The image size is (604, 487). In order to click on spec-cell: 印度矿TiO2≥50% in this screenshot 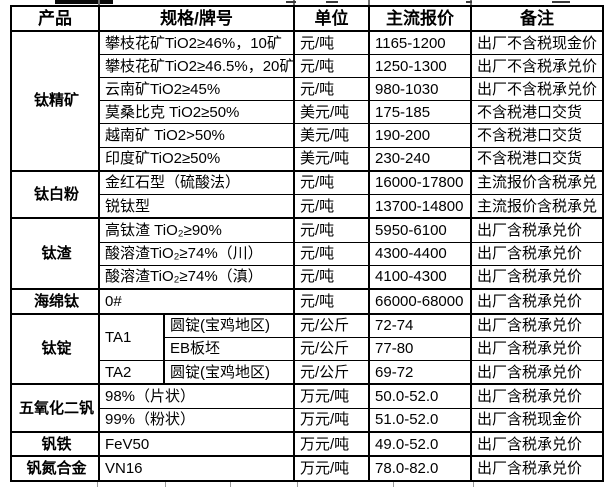, I will do `click(196, 159)`.